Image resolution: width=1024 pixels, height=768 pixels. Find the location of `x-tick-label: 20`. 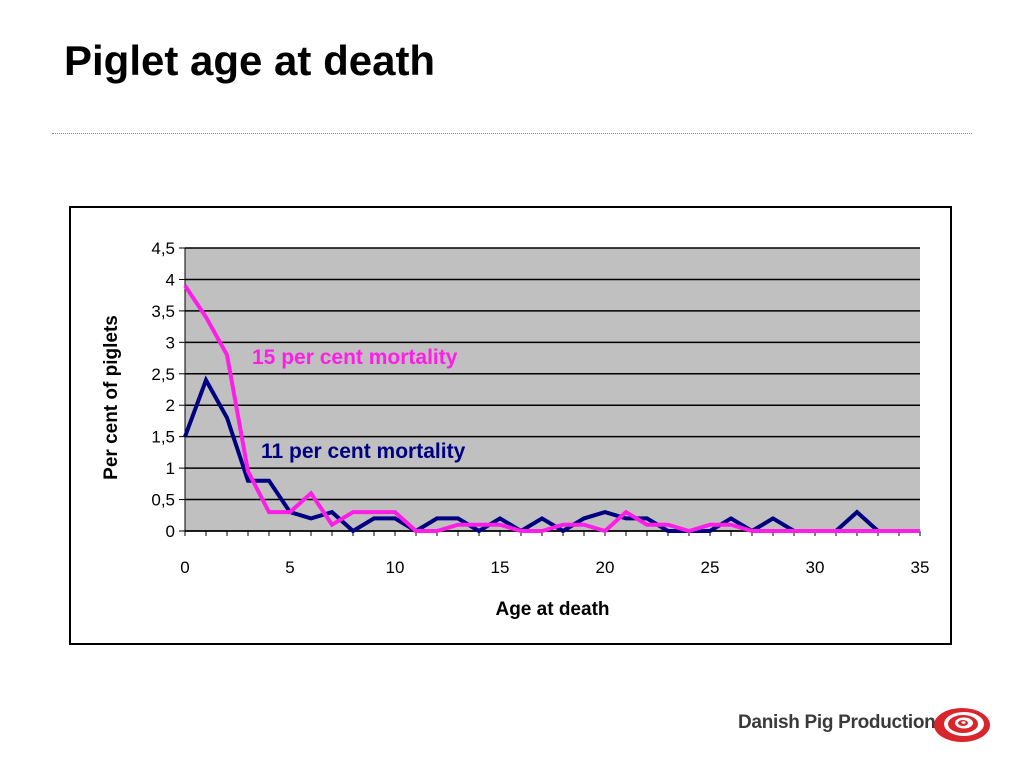

x-tick-label: 20 is located at coordinates (605, 567).